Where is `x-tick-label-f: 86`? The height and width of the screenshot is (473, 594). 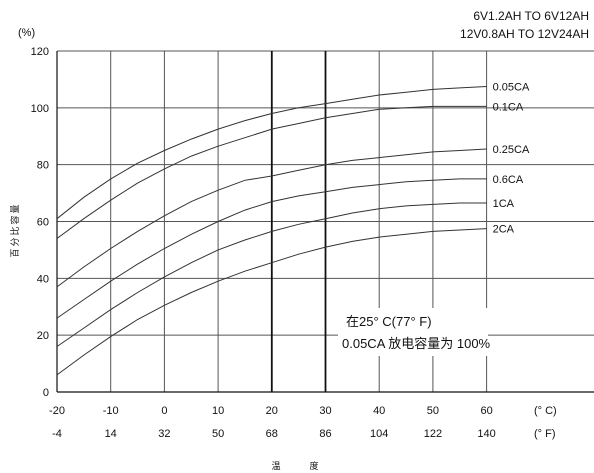 x-tick-label-f: 86 is located at coordinates (325, 434).